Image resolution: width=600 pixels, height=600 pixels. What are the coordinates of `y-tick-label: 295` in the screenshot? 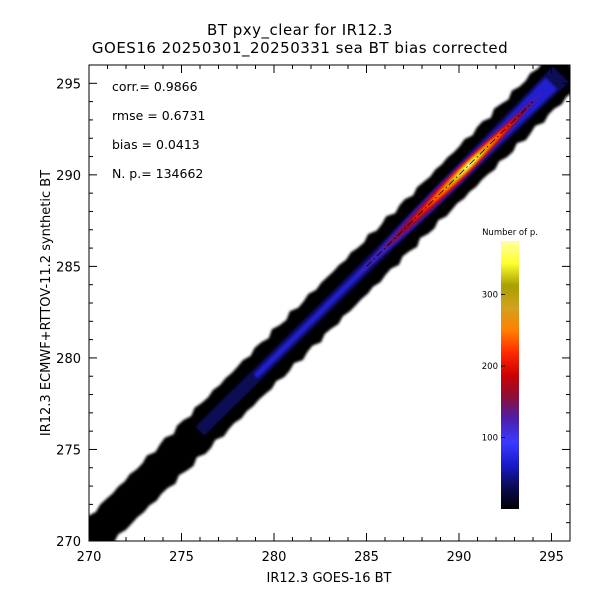 It's located at (68, 84).